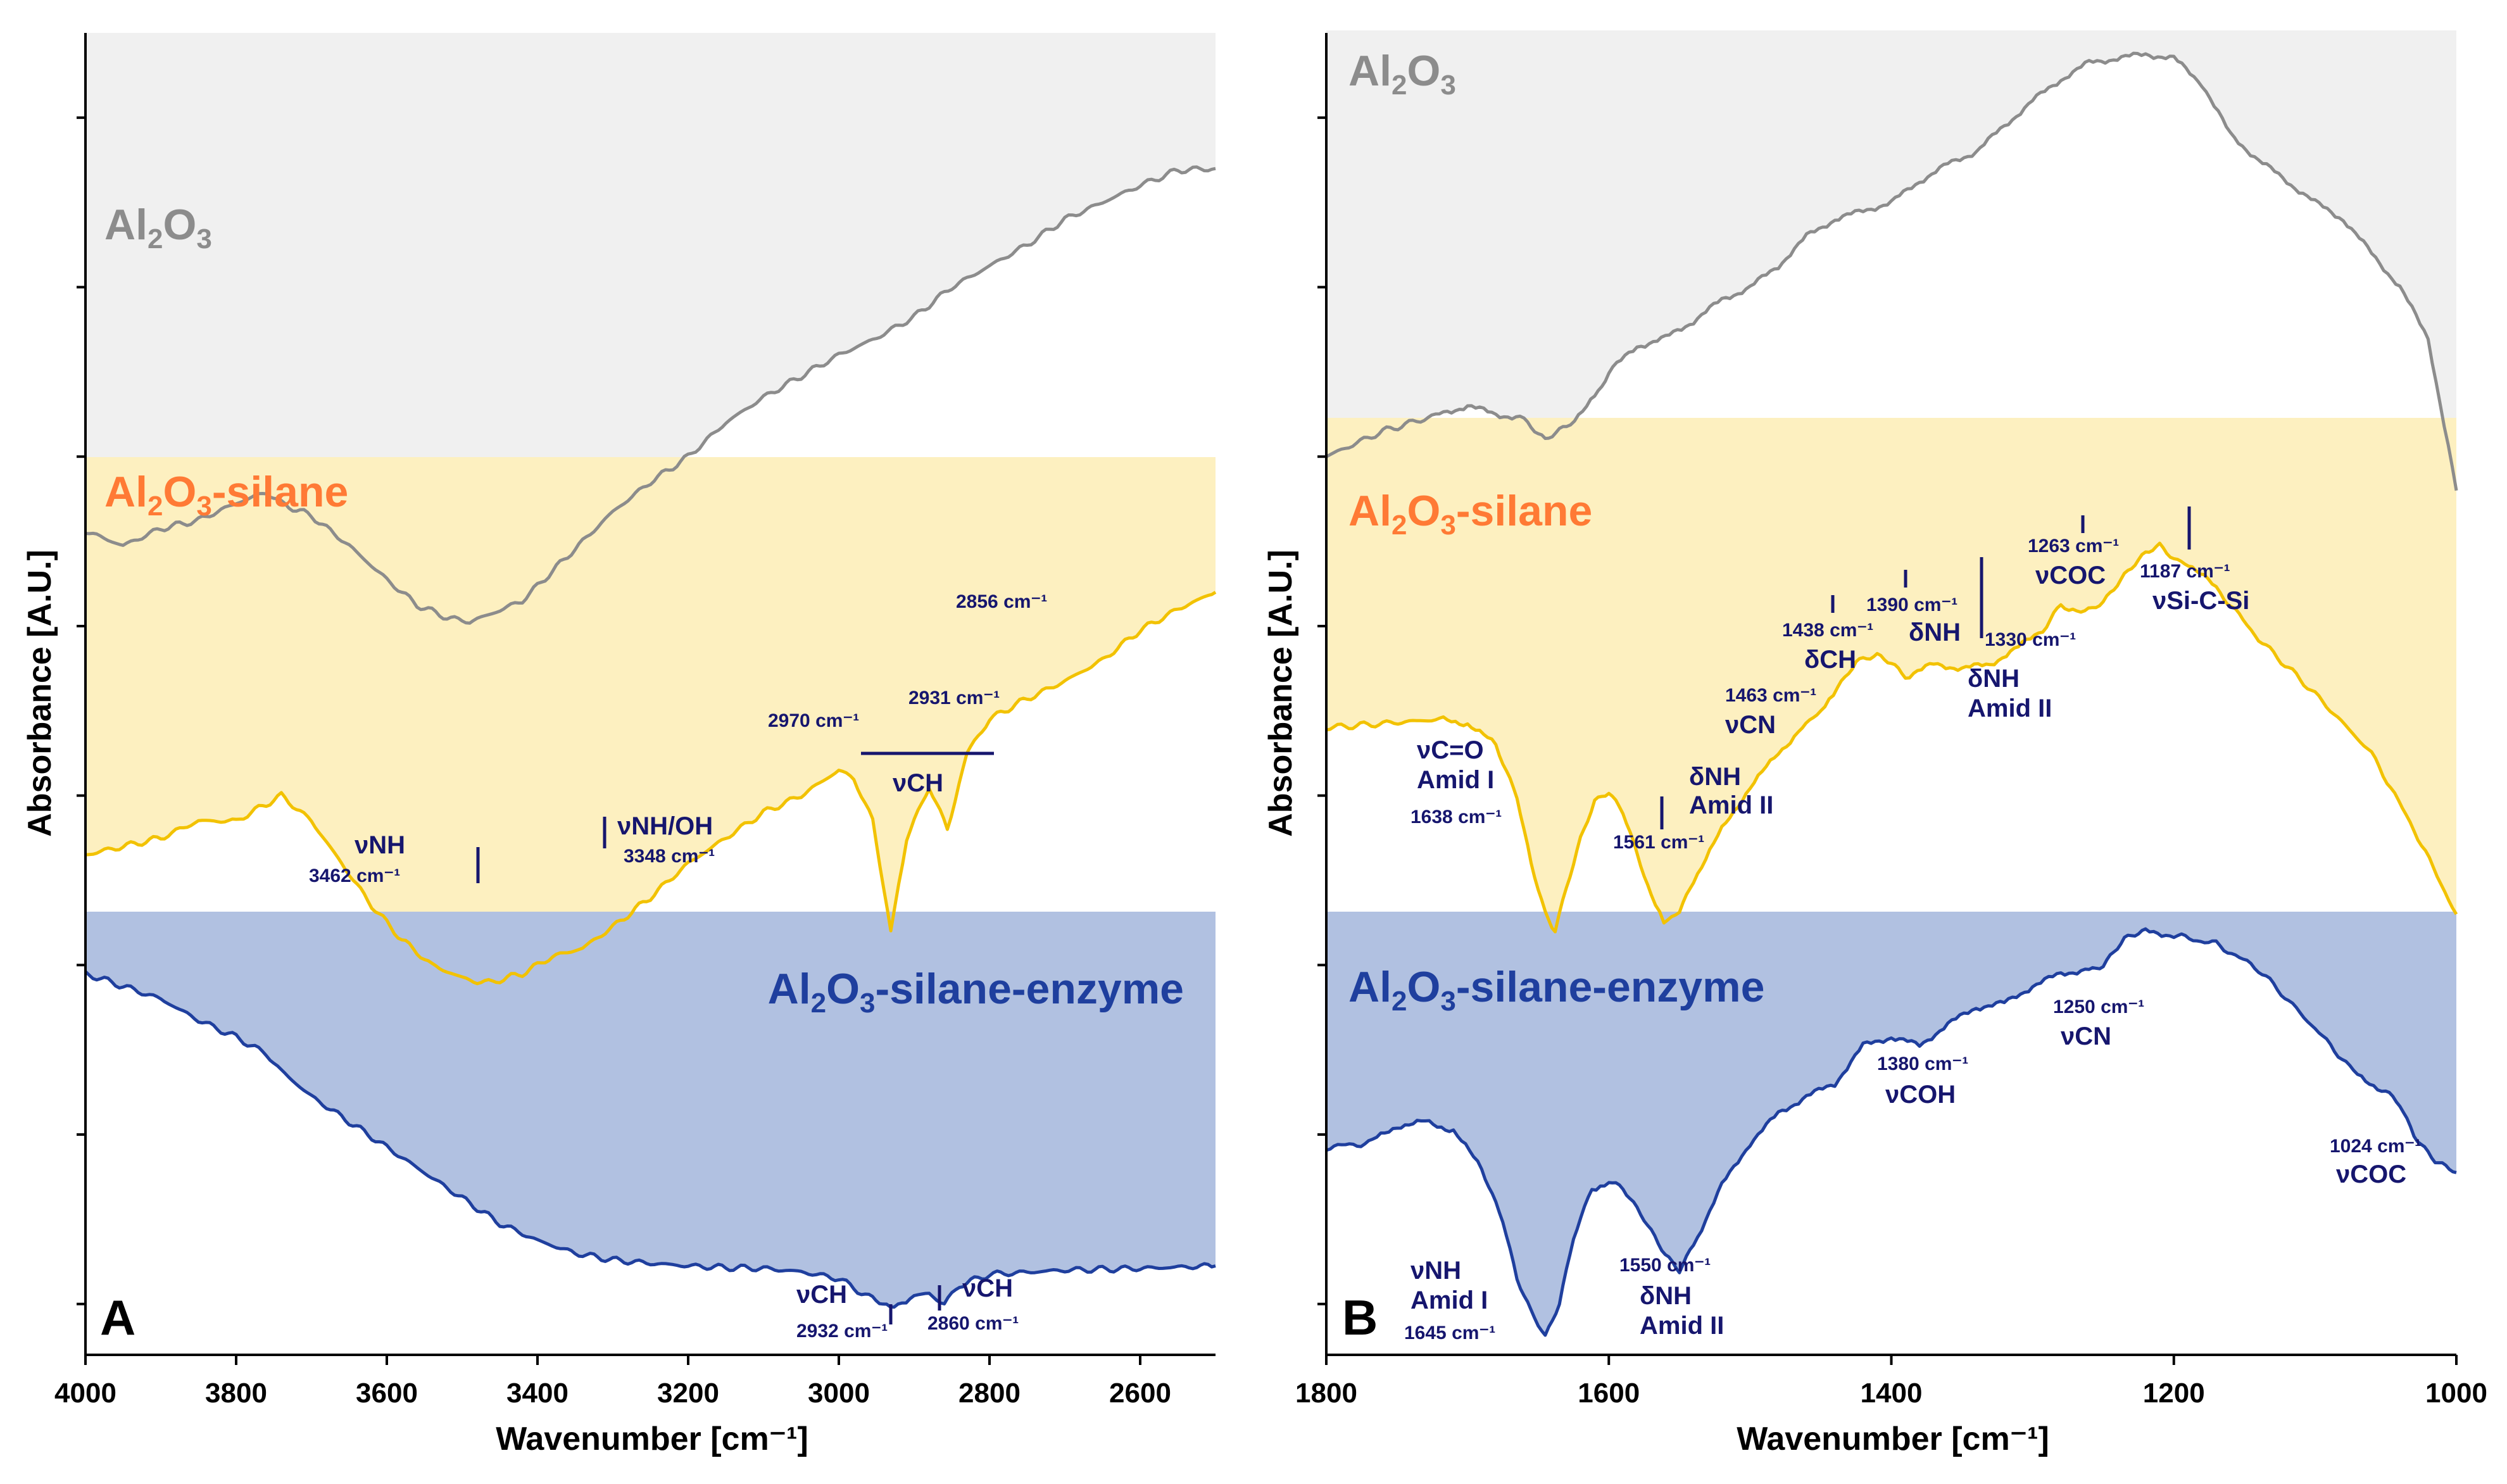 The height and width of the screenshot is (1484, 2507). What do you see at coordinates (2098, 1007) in the screenshot?
I see `ann-b-1250-value: 1250 cm⁻¹` at bounding box center [2098, 1007].